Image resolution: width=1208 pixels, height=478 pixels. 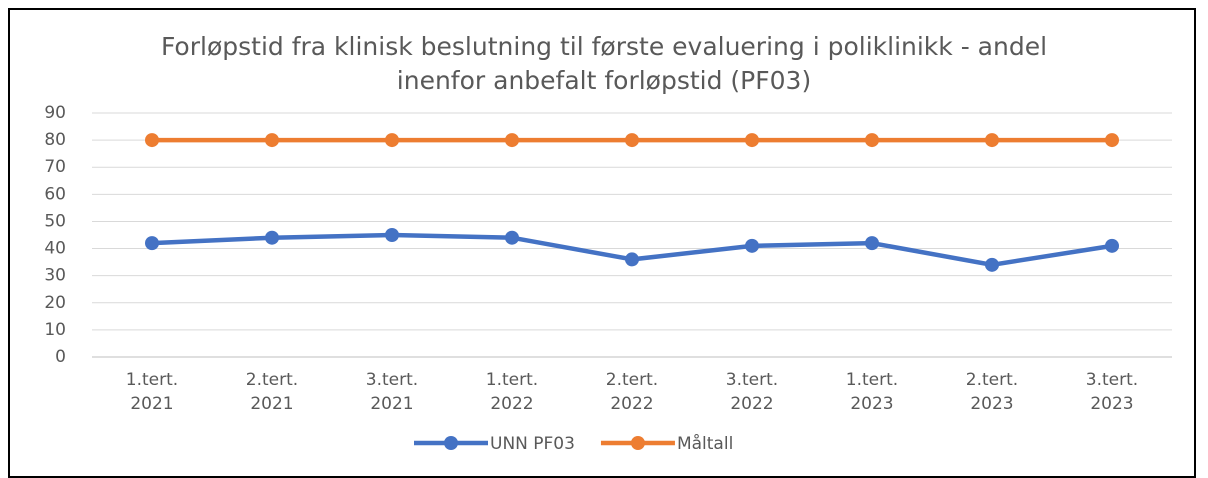 What do you see at coordinates (55, 303) in the screenshot?
I see `y-tick-label: 20` at bounding box center [55, 303].